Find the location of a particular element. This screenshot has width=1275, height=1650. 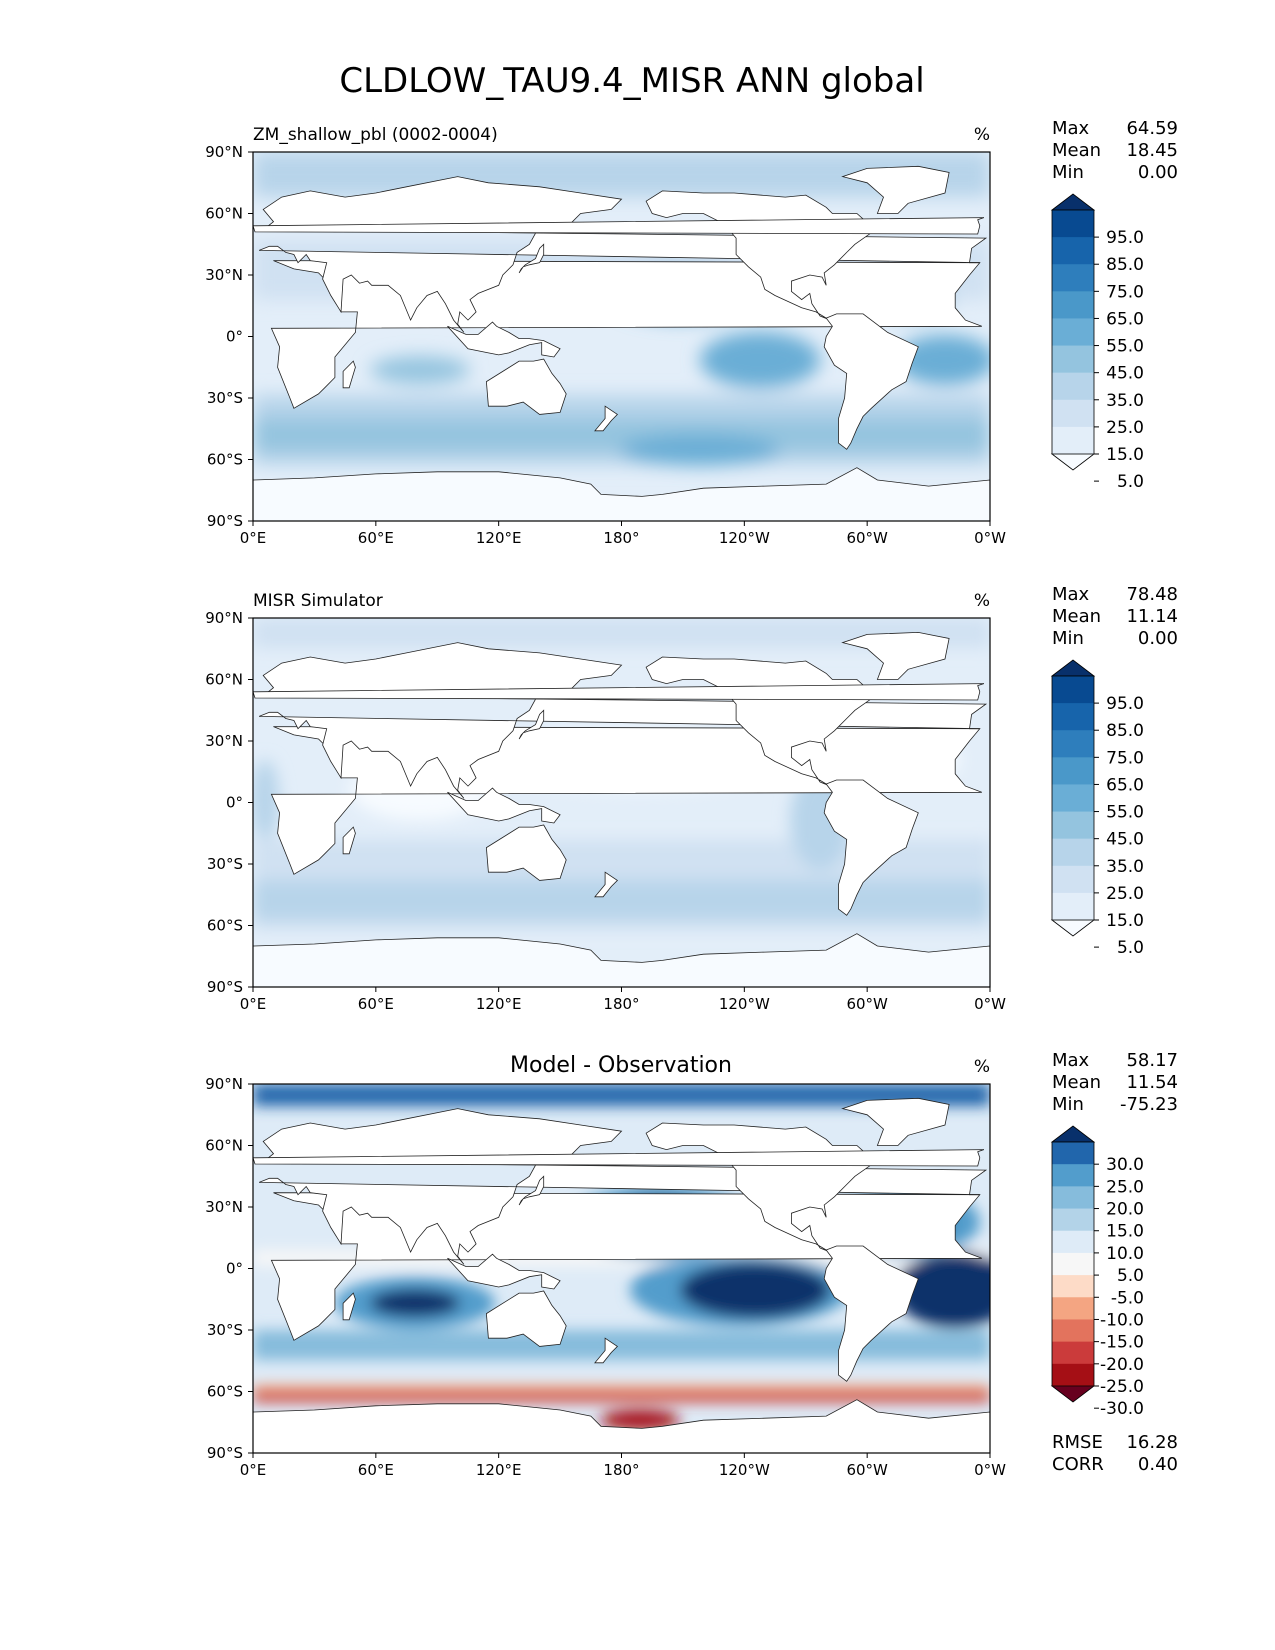

colorbar-tick-label: -20.0 is located at coordinates (1122, 1365).